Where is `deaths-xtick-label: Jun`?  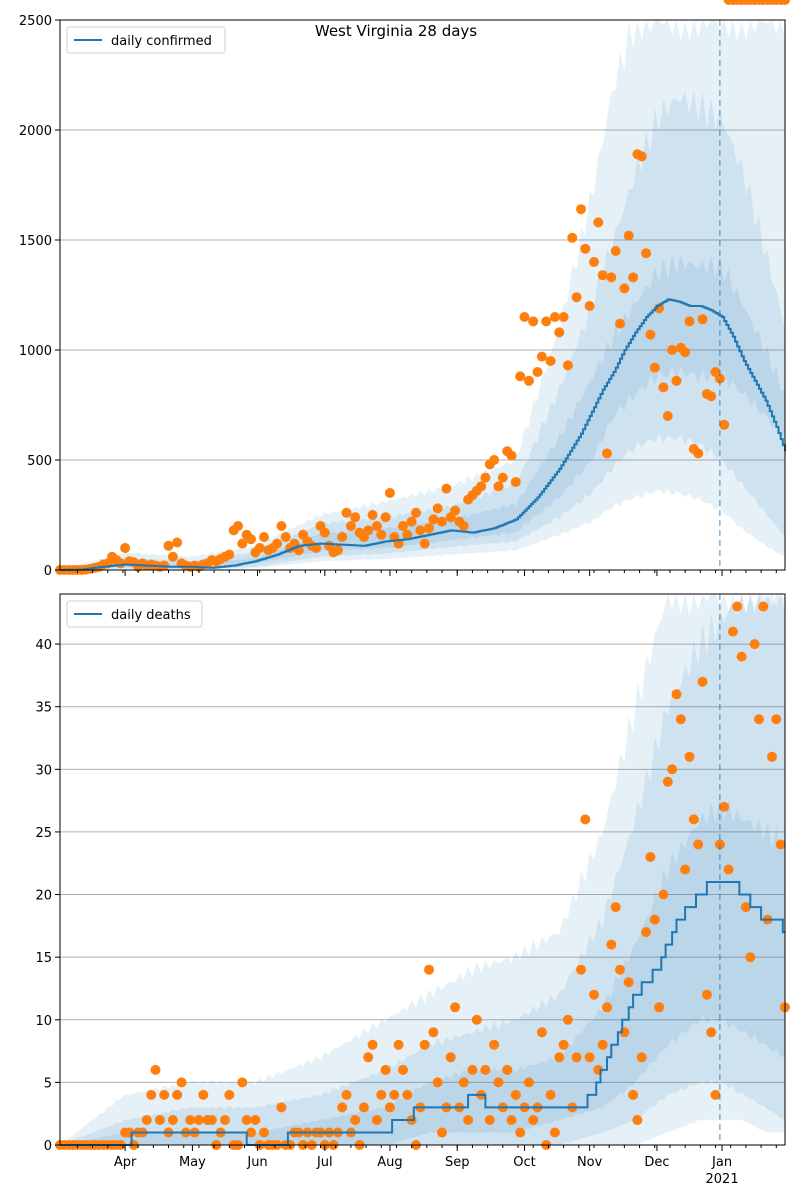
deaths-xtick-label: Jun is located at coordinates (256, 1162).